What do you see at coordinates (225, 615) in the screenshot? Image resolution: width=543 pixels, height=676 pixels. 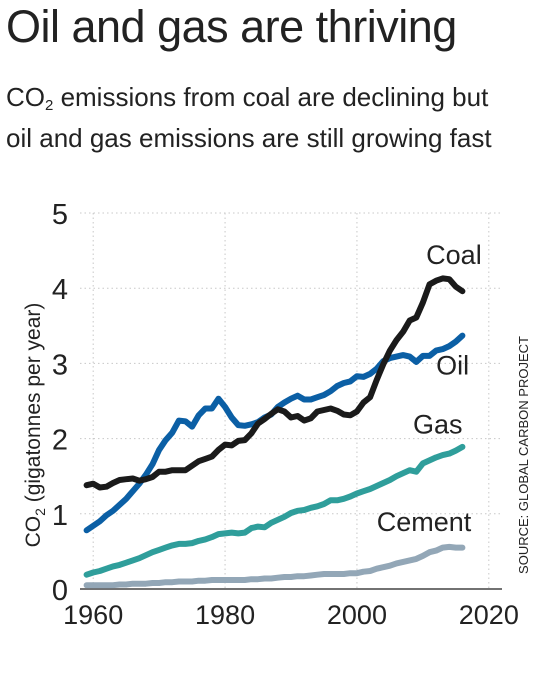 I see `x-tick-1980: 1980` at bounding box center [225, 615].